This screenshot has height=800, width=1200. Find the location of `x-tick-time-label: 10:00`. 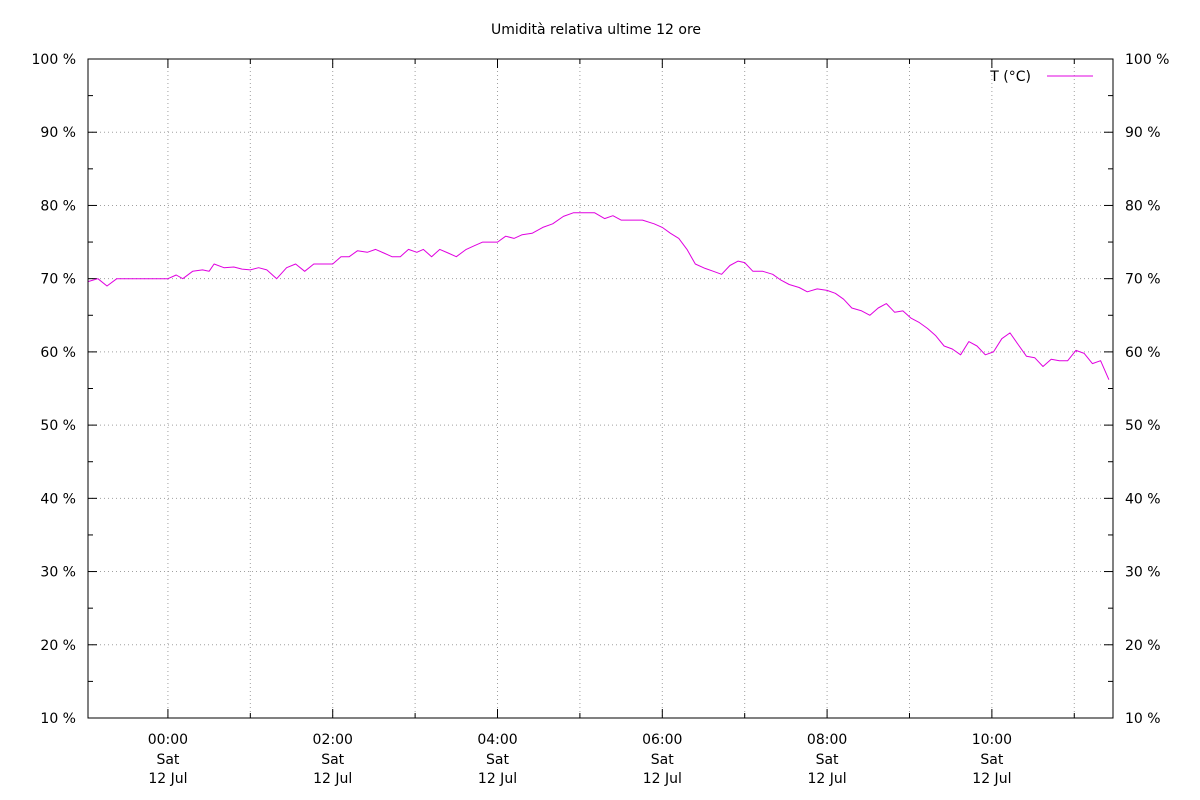

x-tick-time-label: 10:00 is located at coordinates (992, 740).